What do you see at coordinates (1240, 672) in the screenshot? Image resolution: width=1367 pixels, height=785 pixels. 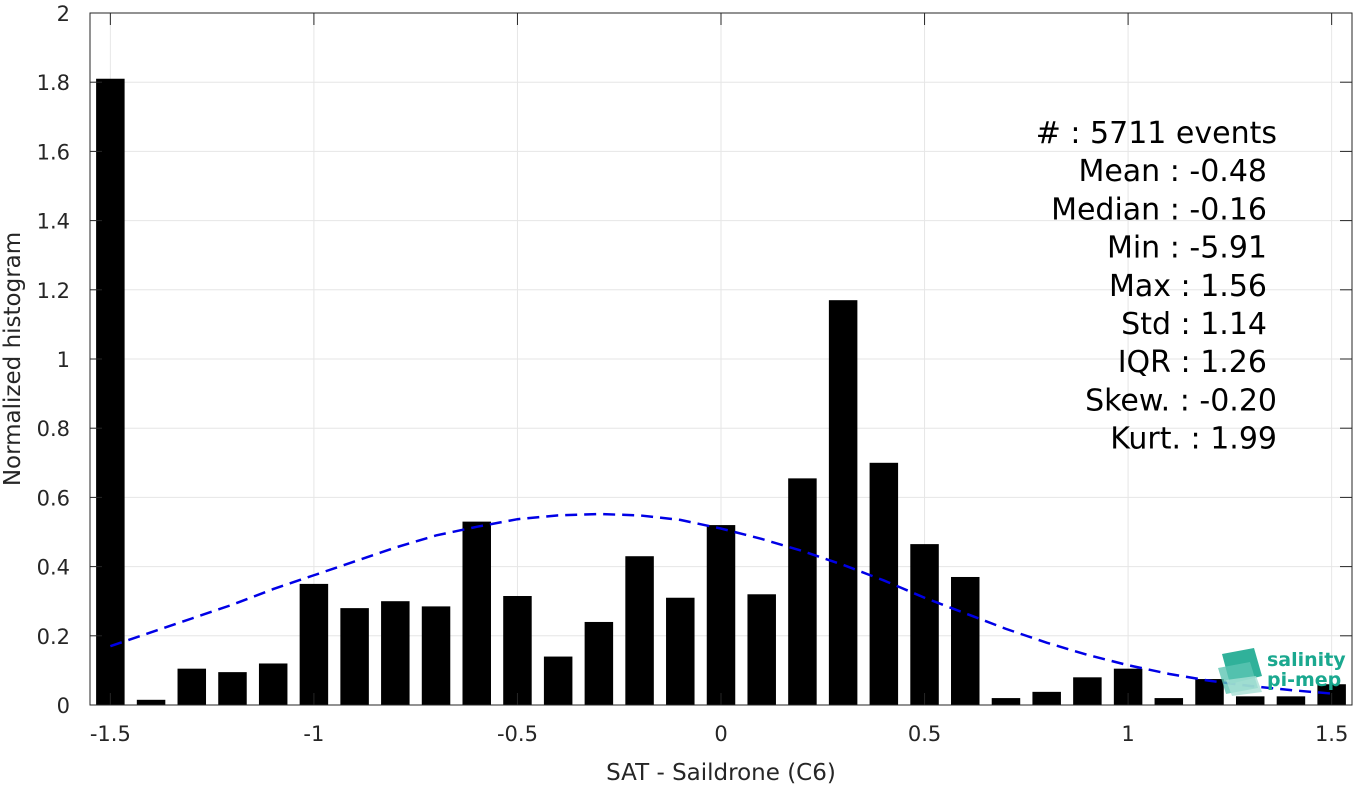 I see `logo-mark-icon` at bounding box center [1240, 672].